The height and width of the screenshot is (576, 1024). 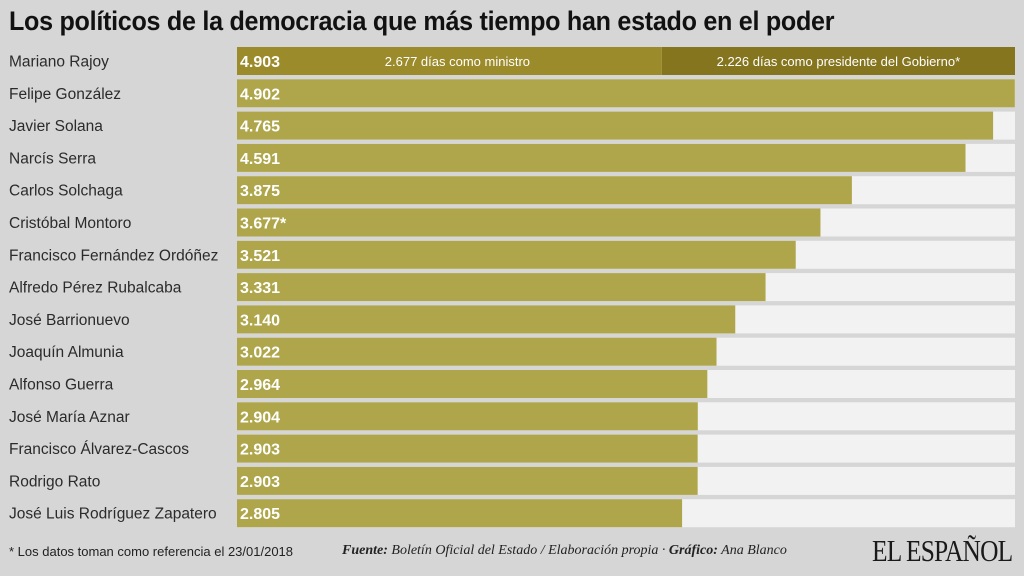 What do you see at coordinates (70, 223) in the screenshot?
I see `category-label: Cristóbal Montoro` at bounding box center [70, 223].